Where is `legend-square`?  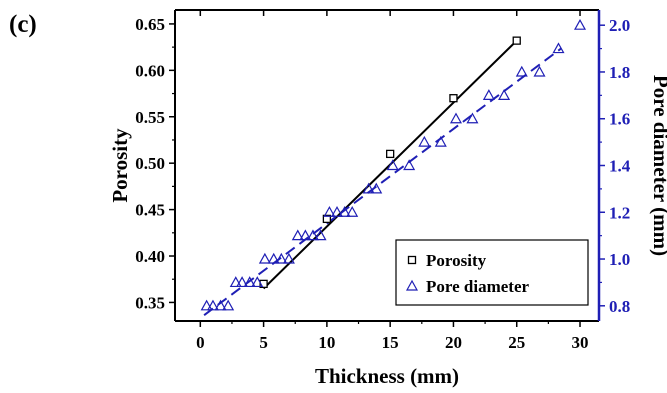
legend-square is located at coordinates (412, 260).